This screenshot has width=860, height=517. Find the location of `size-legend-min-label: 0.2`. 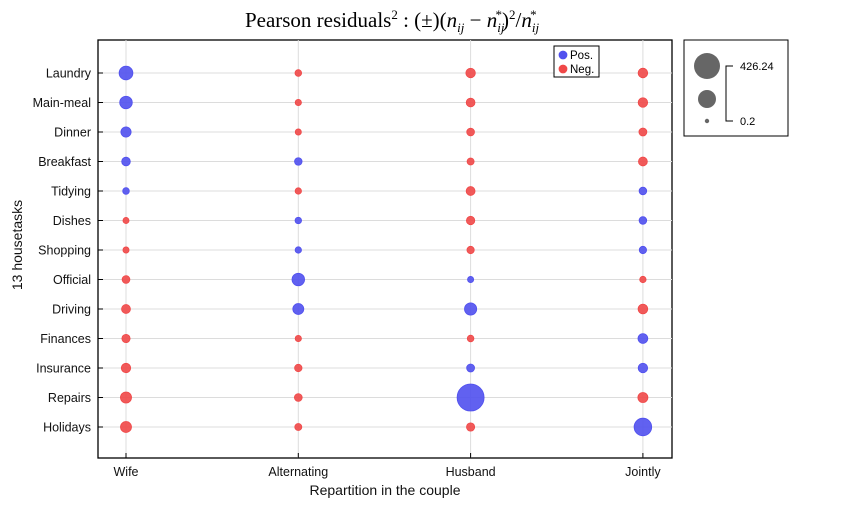

size-legend-min-label: 0.2 is located at coordinates (747, 122).